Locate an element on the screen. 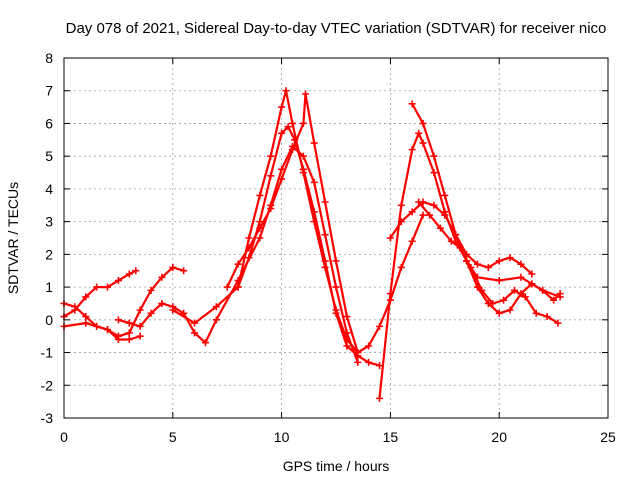 The image size is (640, 480). x-tick-label: 25 is located at coordinates (608, 437).